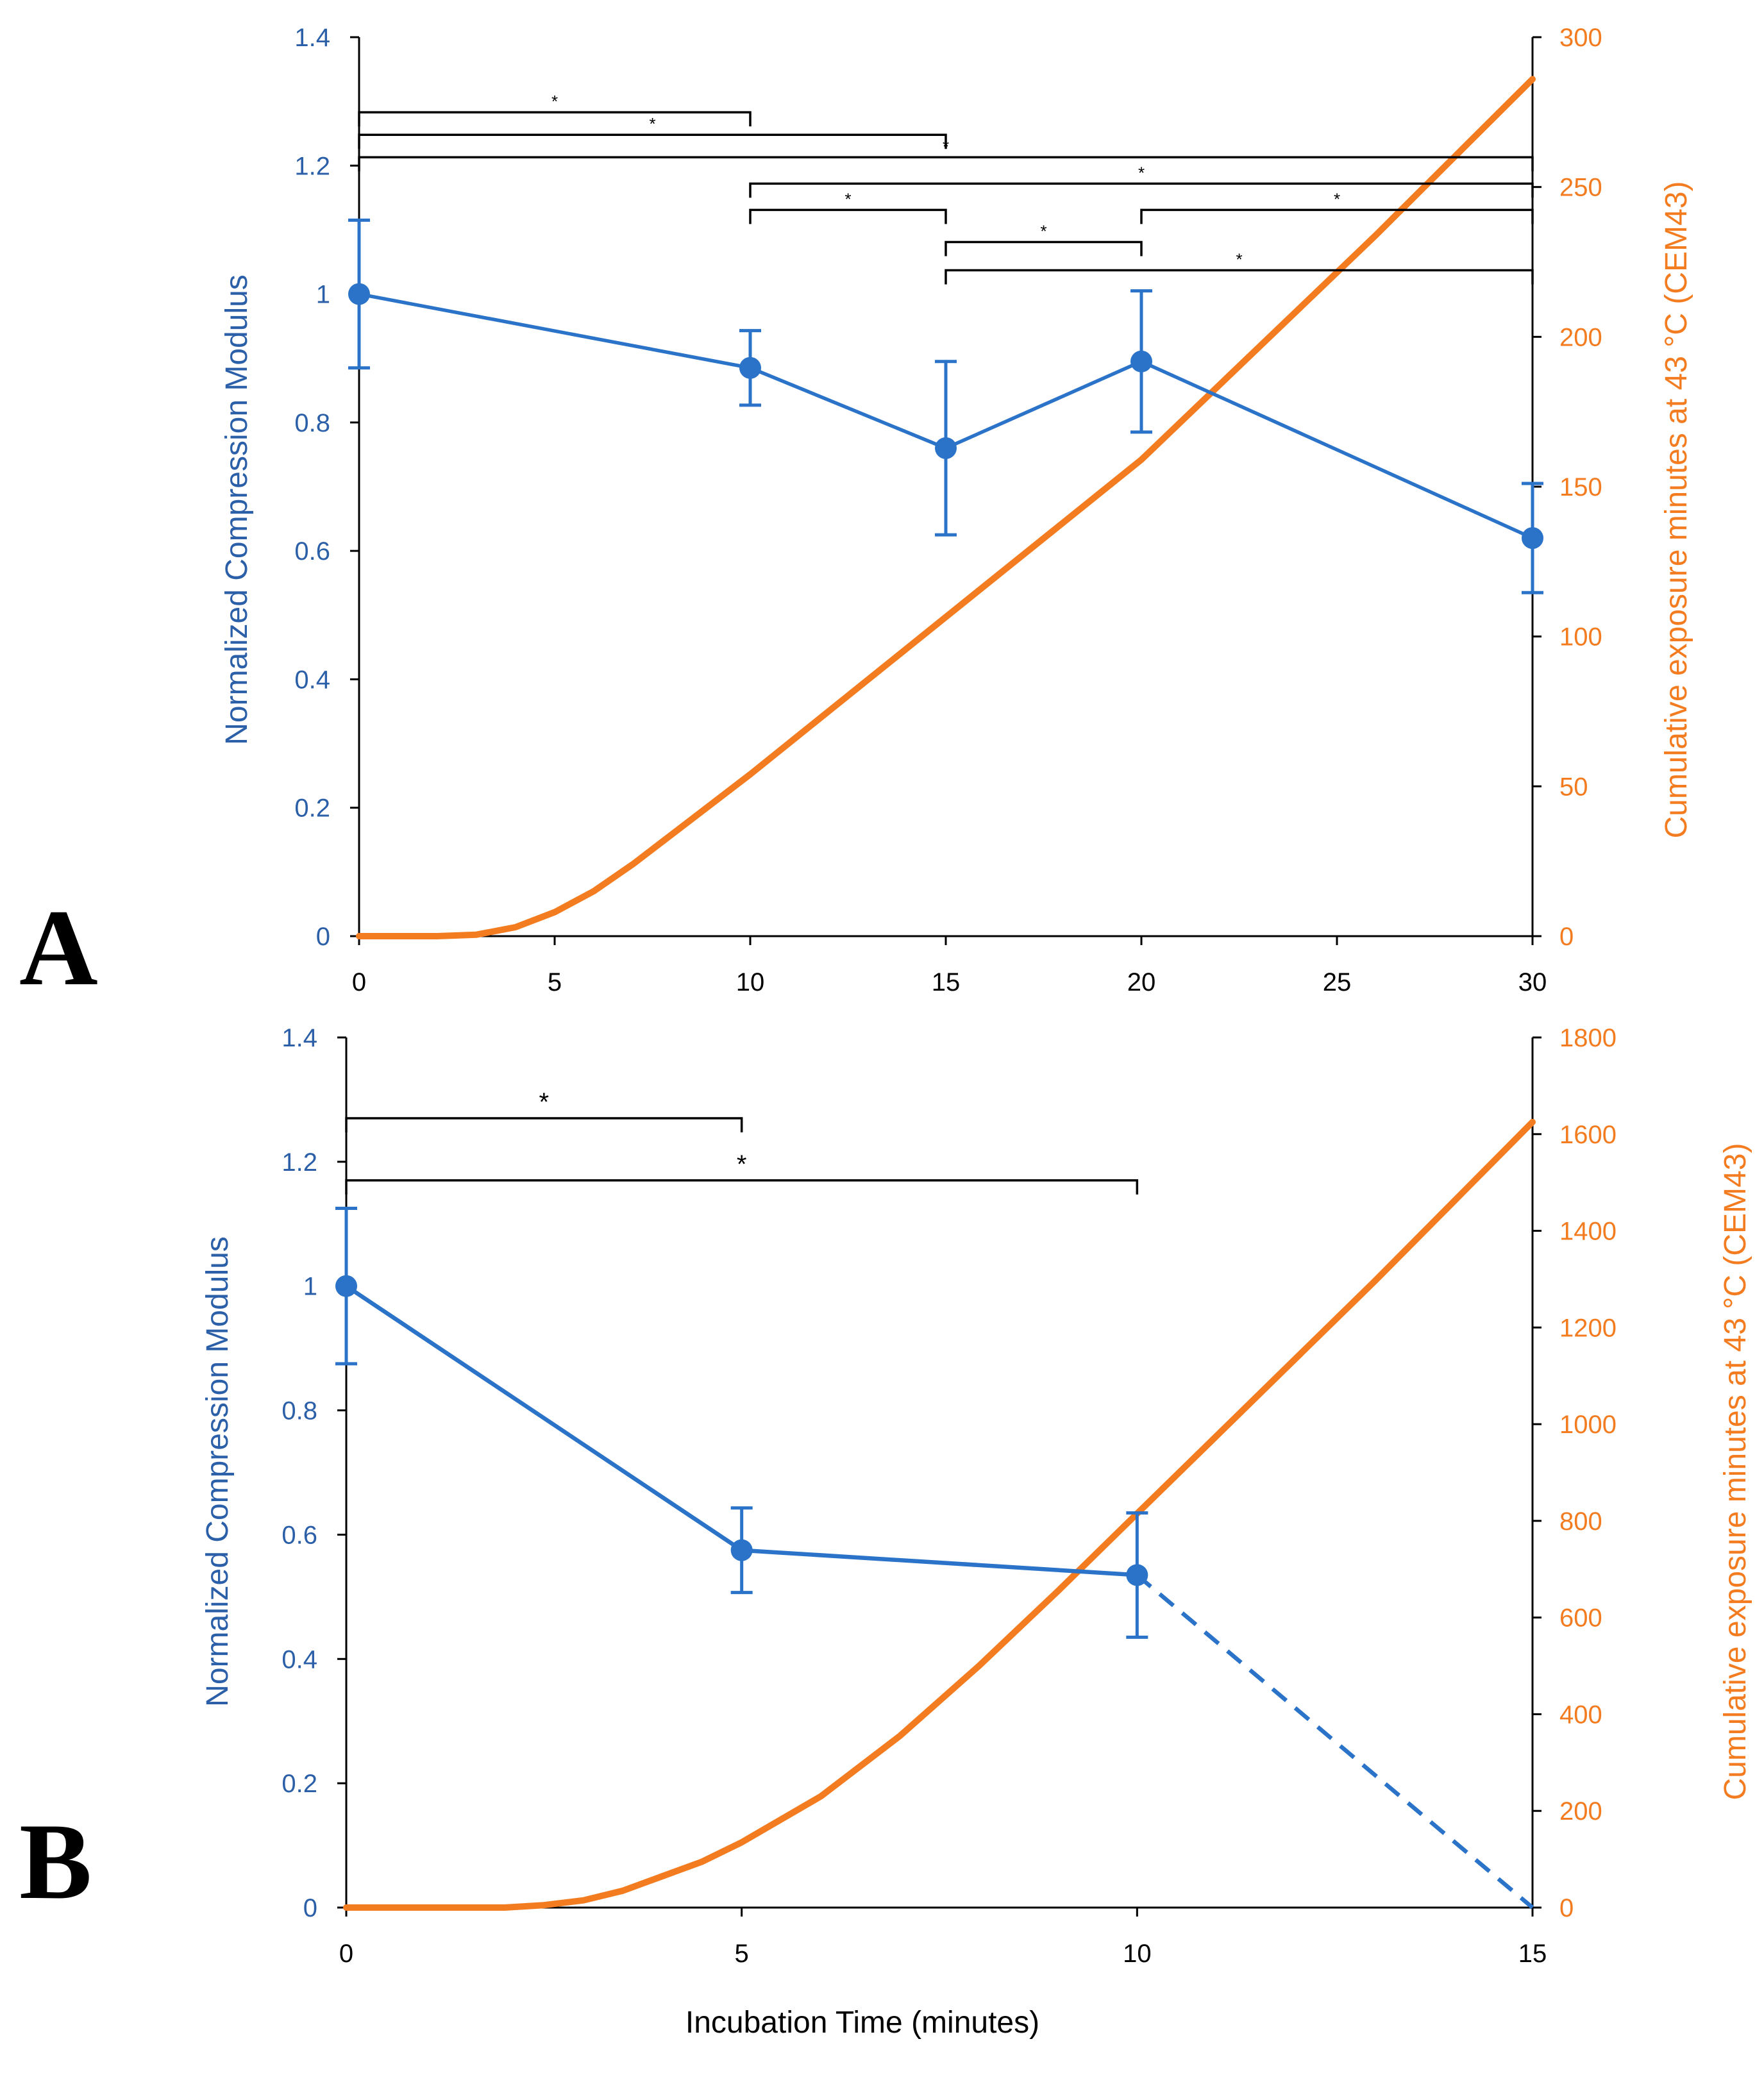  Describe the element at coordinates (1337, 982) in the screenshot. I see `x-tick-label: 25` at that location.